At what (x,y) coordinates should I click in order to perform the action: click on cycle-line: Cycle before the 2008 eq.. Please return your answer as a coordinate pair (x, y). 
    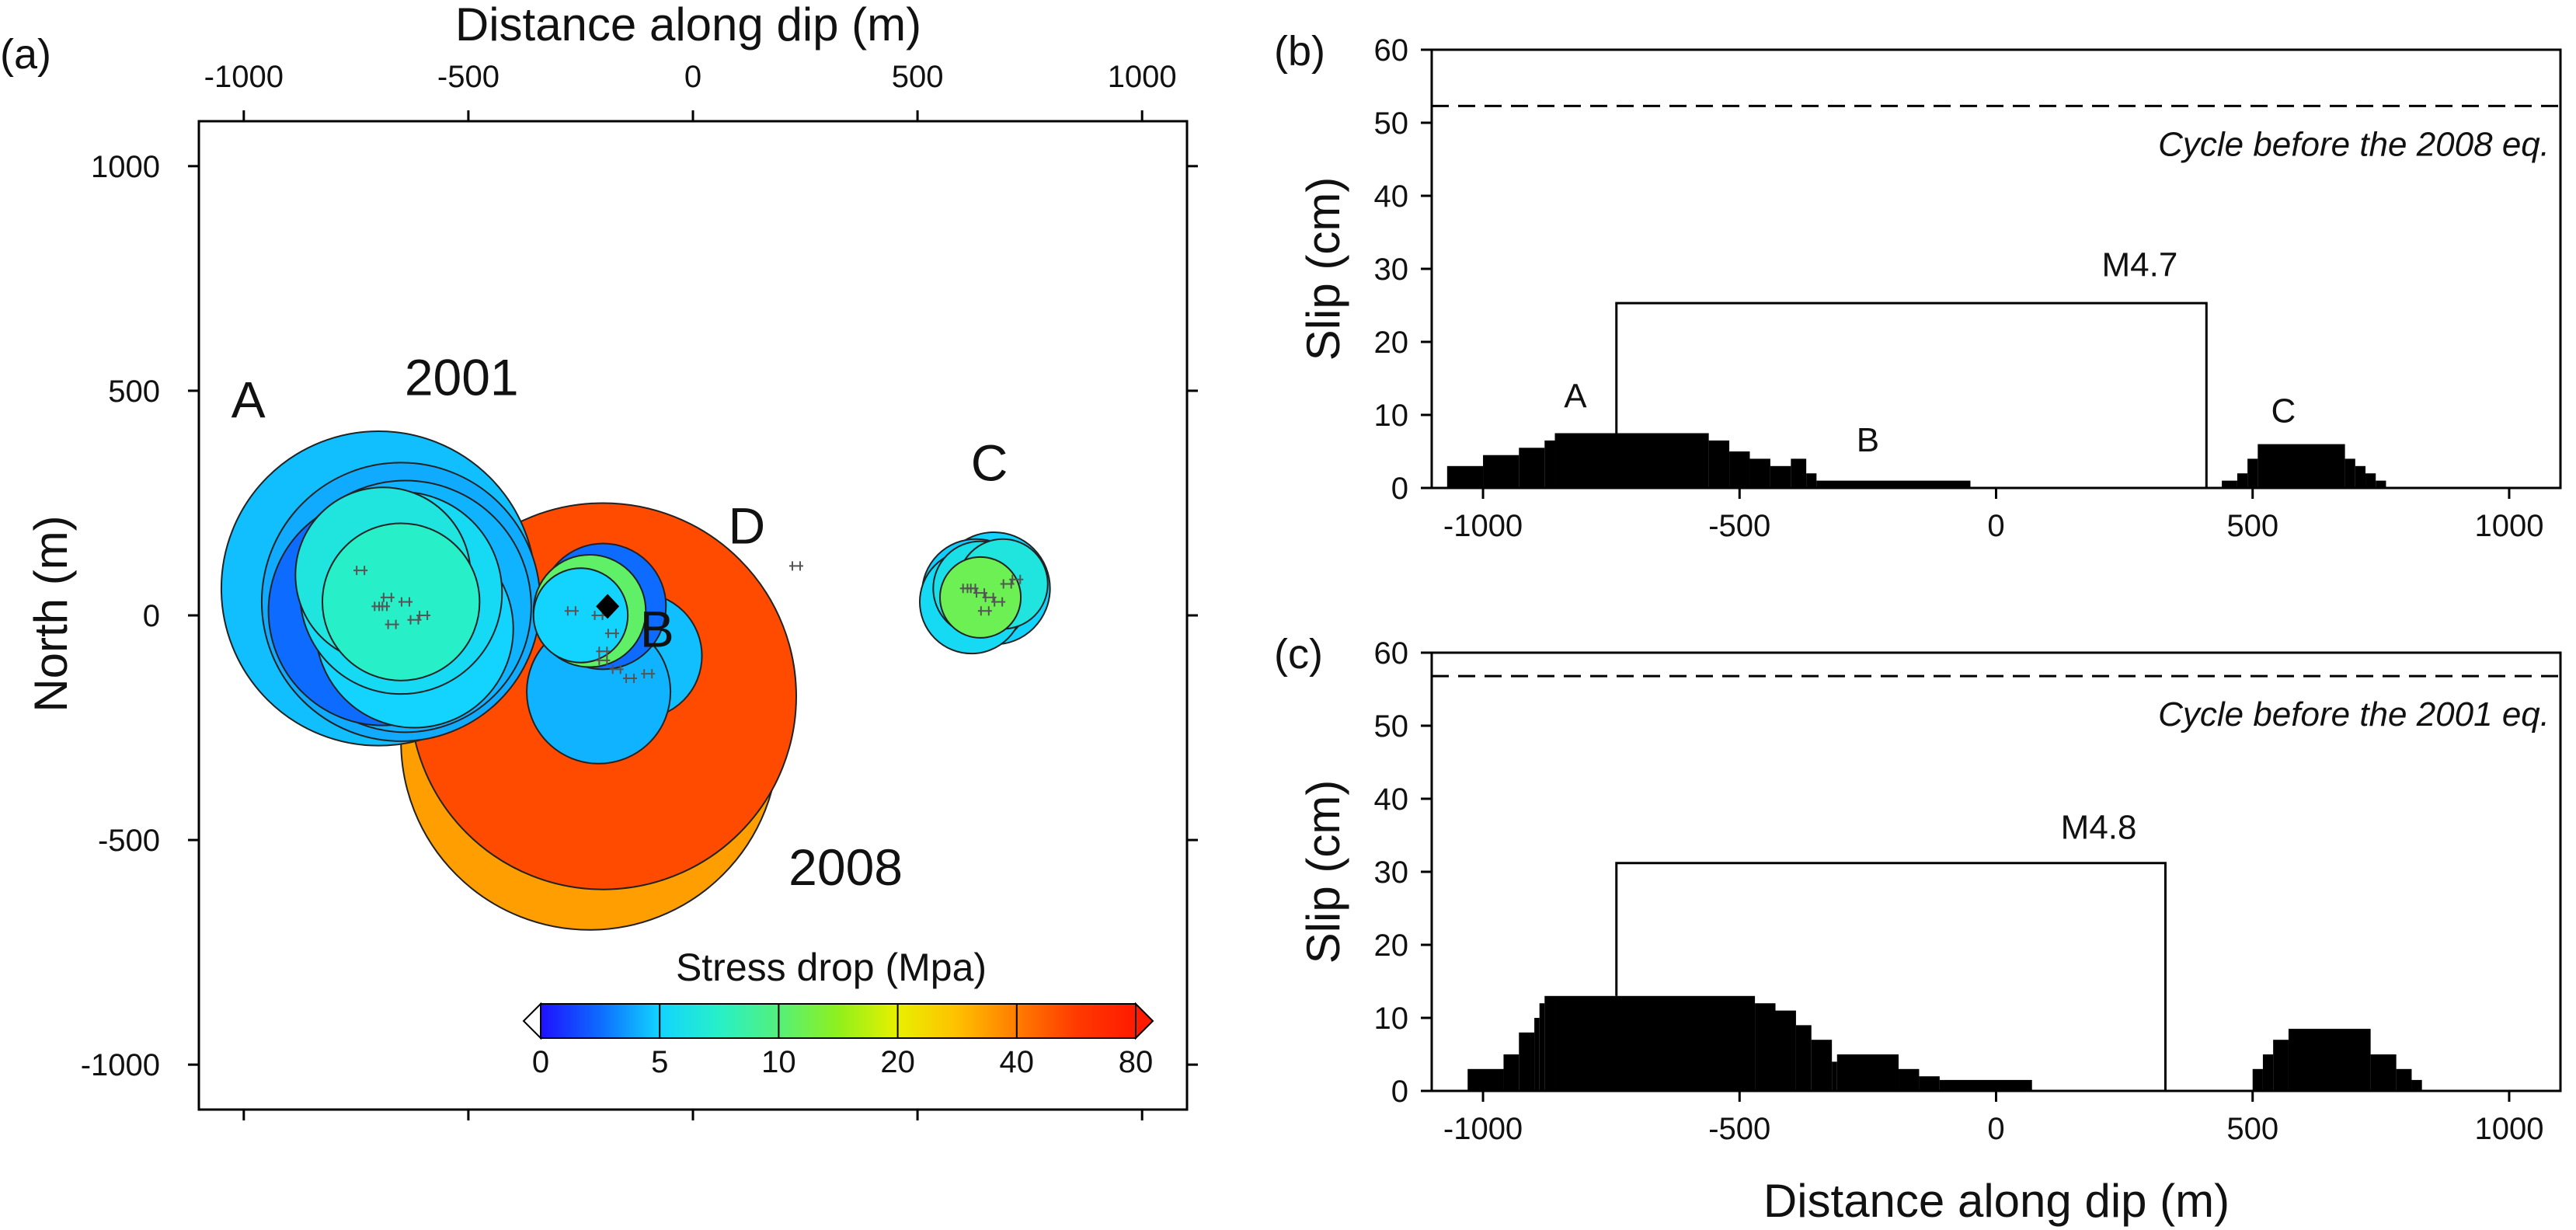
    Looking at the image, I should click on (1996, 134).